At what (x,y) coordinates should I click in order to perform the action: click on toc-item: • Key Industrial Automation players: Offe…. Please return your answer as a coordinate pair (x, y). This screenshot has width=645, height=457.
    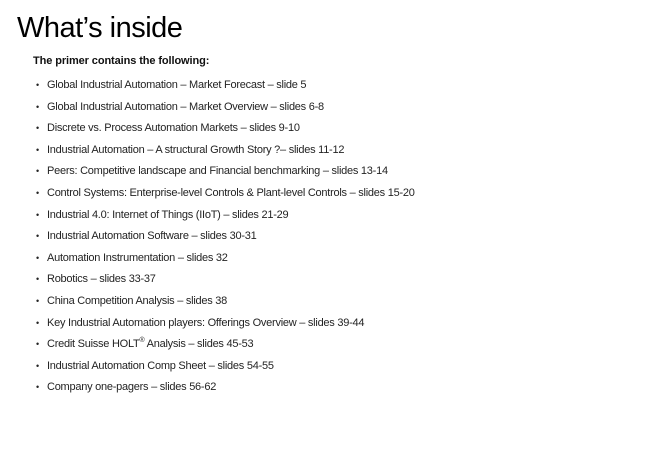
    Looking at the image, I should click on (225, 323).